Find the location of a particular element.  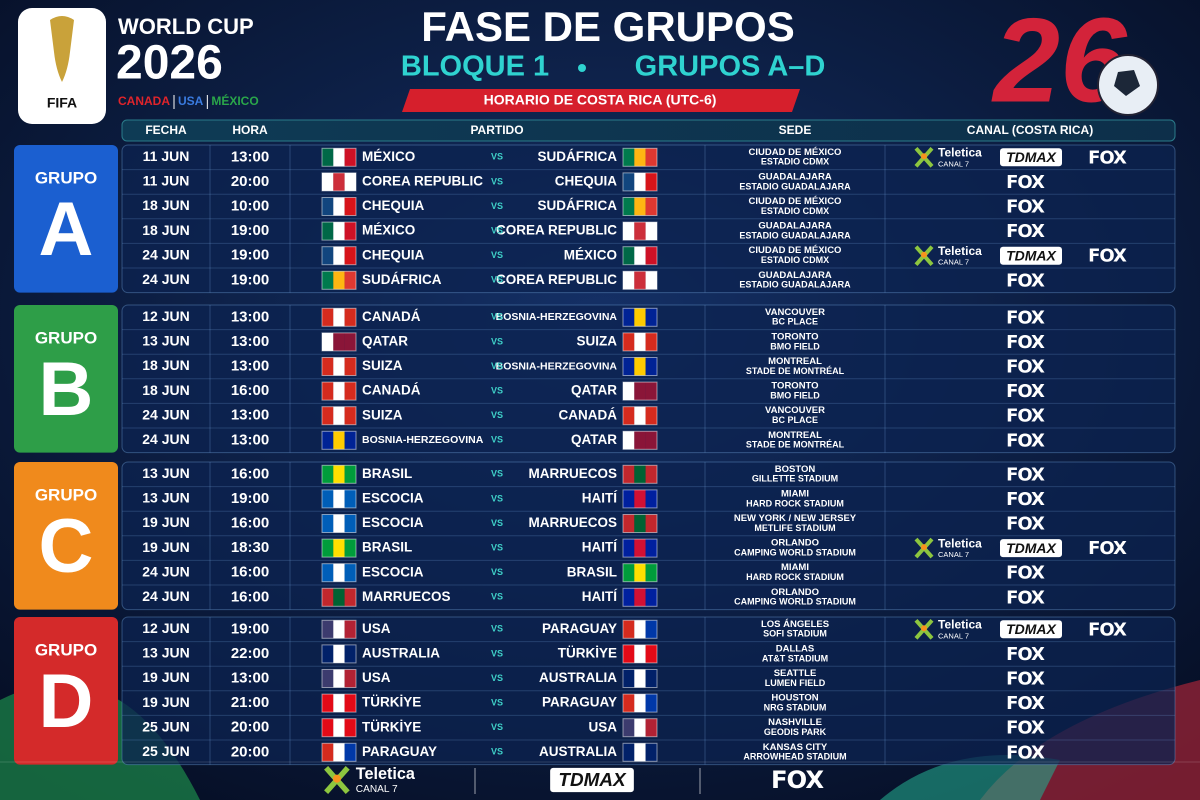

host: CANADA is located at coordinates (144, 101).